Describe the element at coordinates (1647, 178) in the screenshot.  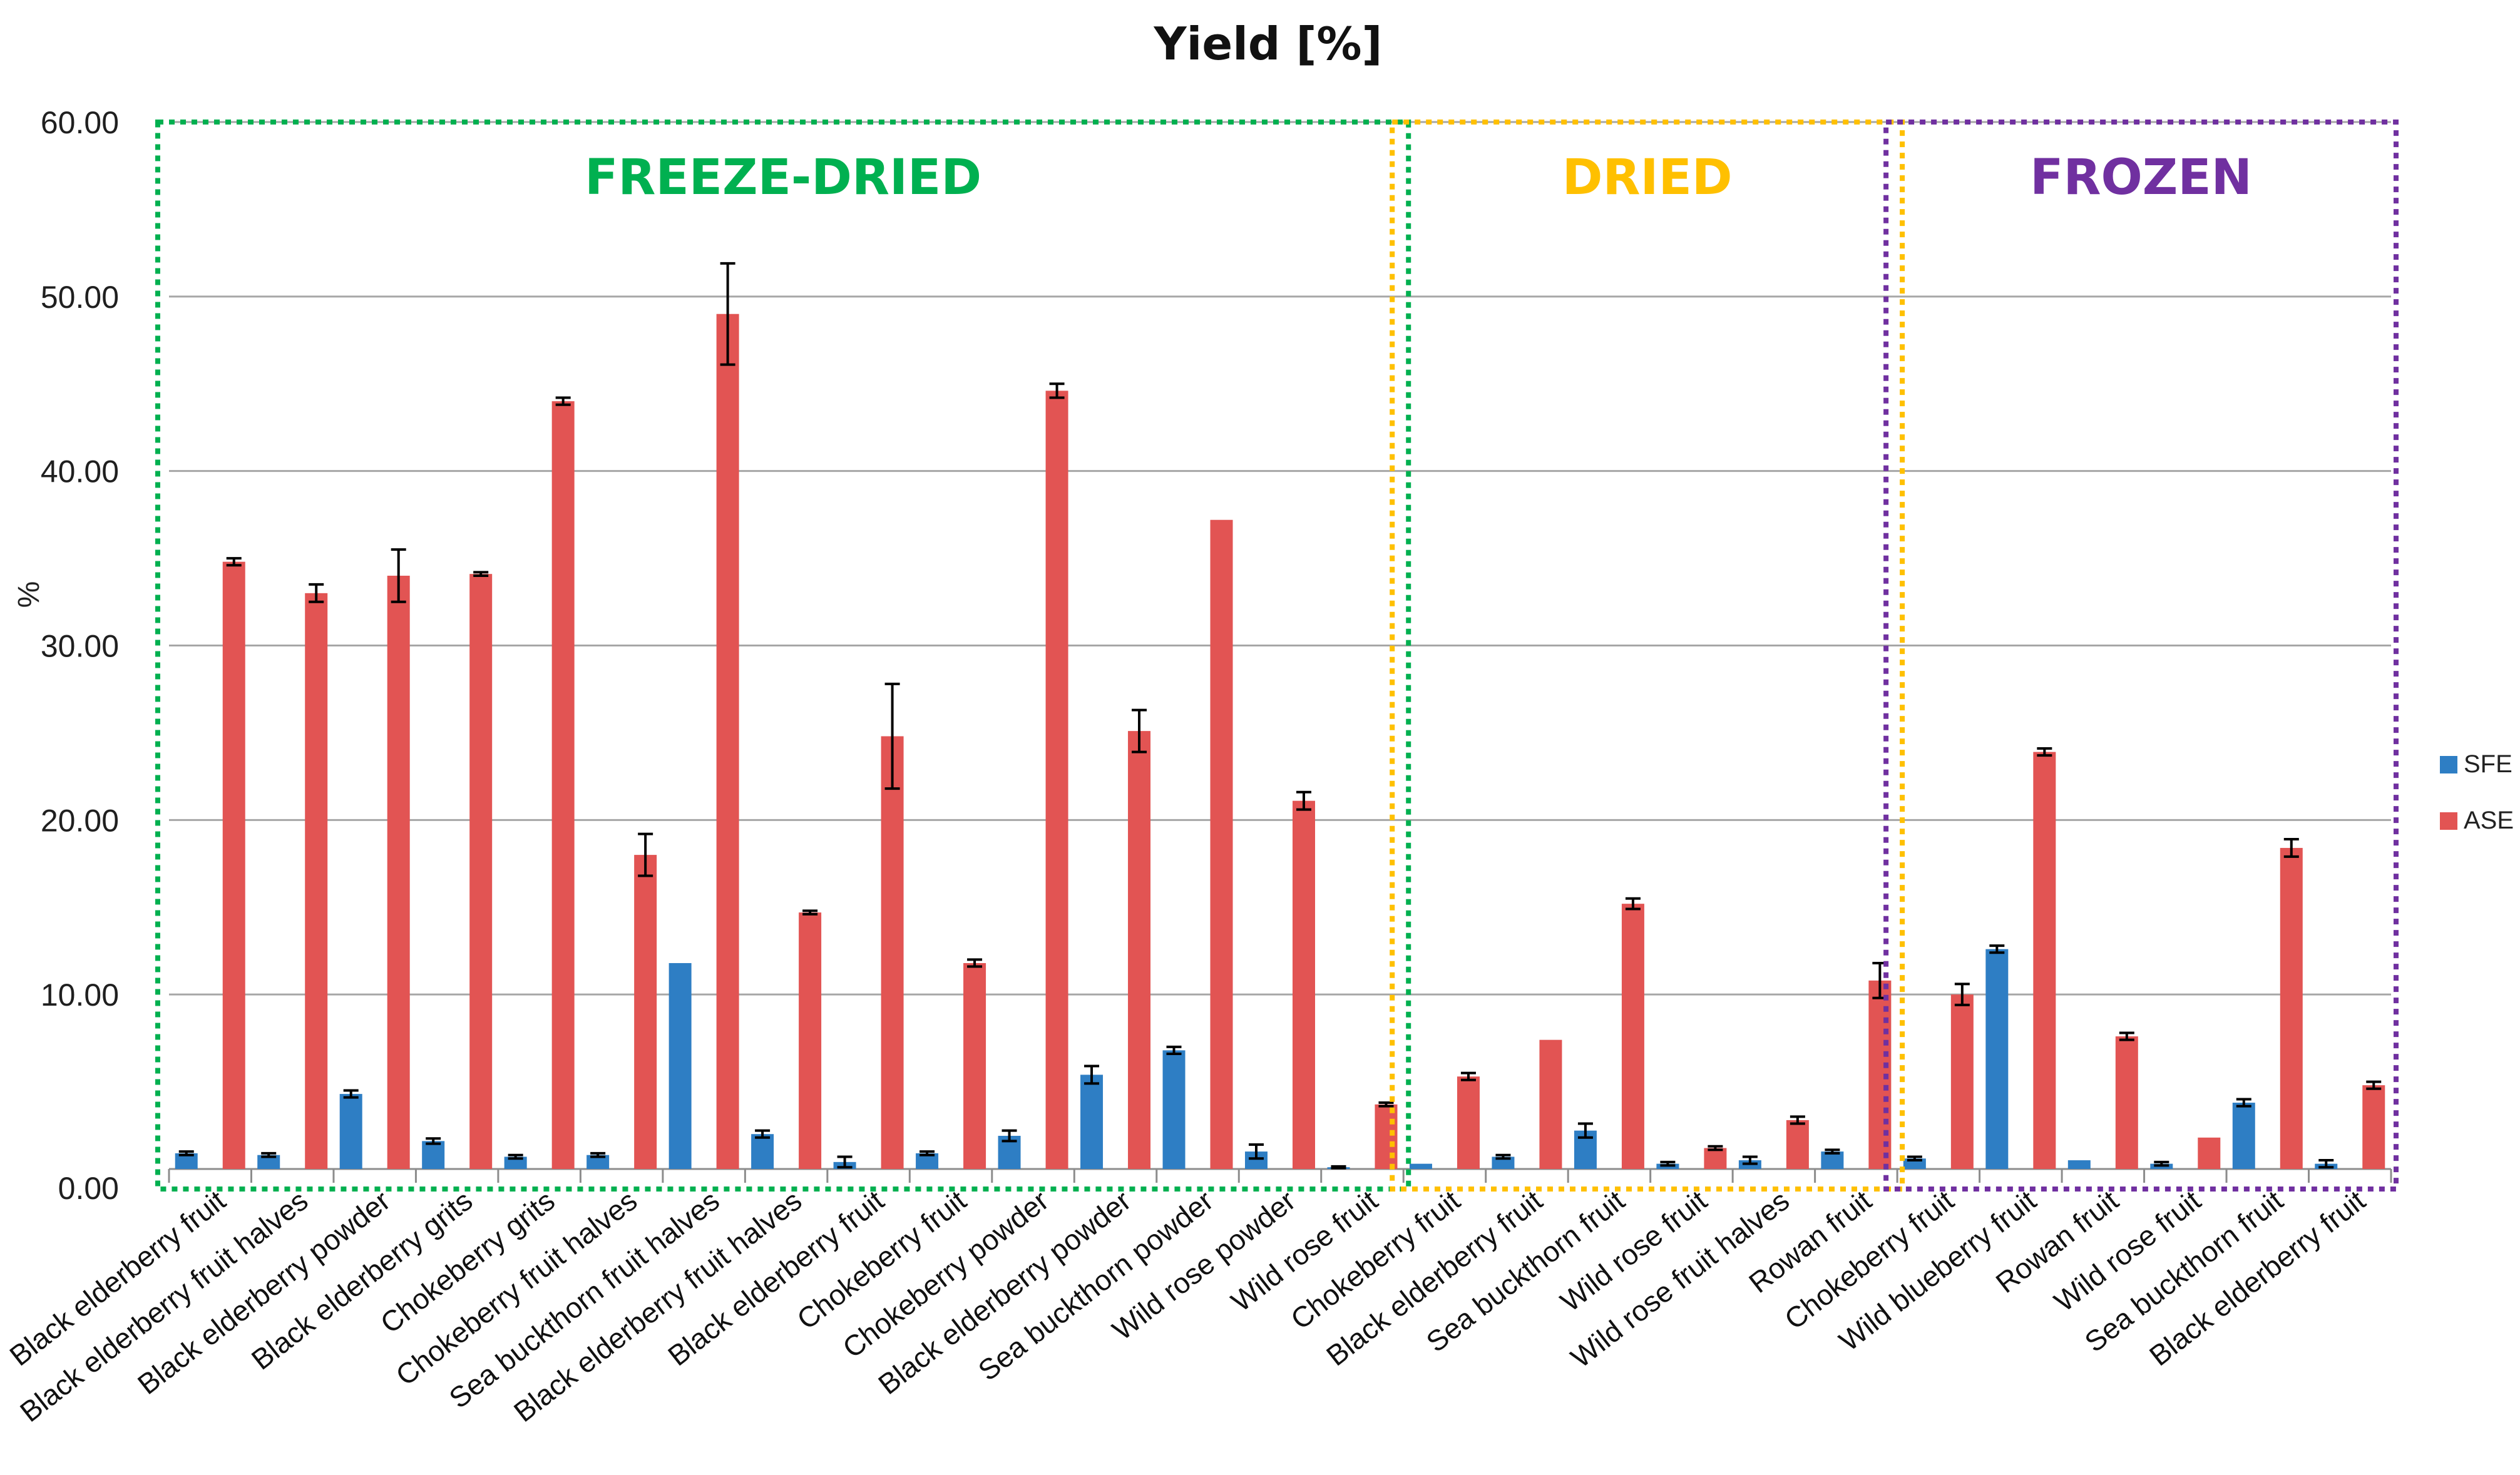
I see `group-label: DRIED` at that location.